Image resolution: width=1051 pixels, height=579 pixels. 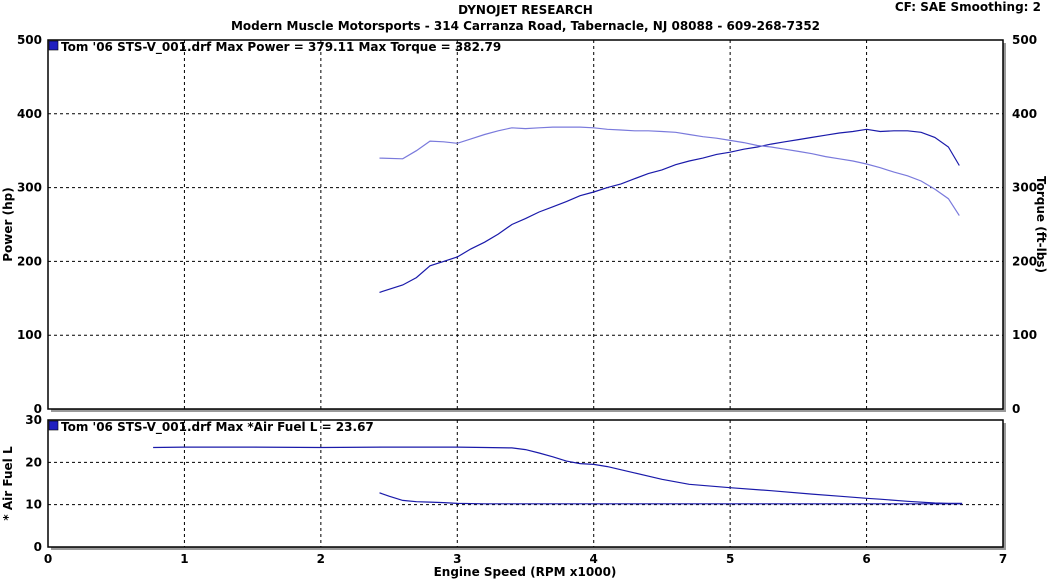 What do you see at coordinates (1024, 261) in the screenshot?
I see `y-tick-label-right: 200` at bounding box center [1024, 261].